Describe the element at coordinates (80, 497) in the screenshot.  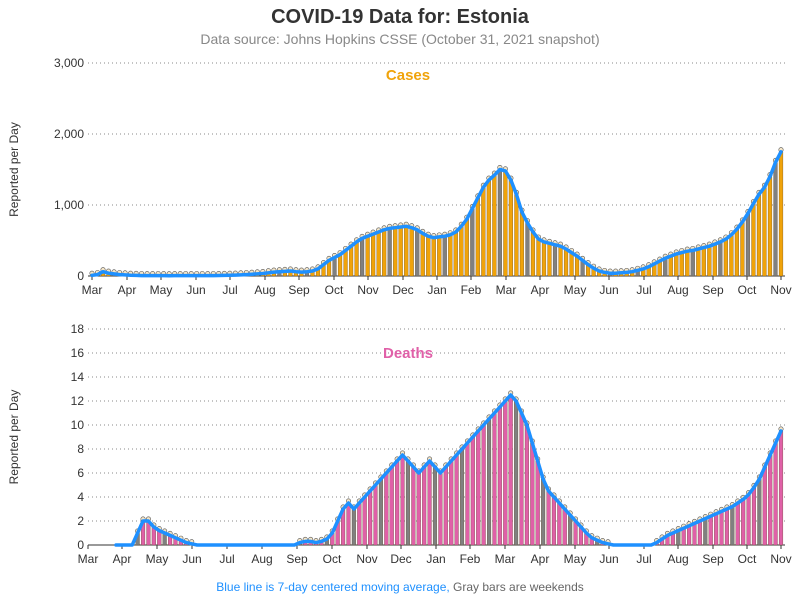
I see `y-tick-label: 4` at that location.